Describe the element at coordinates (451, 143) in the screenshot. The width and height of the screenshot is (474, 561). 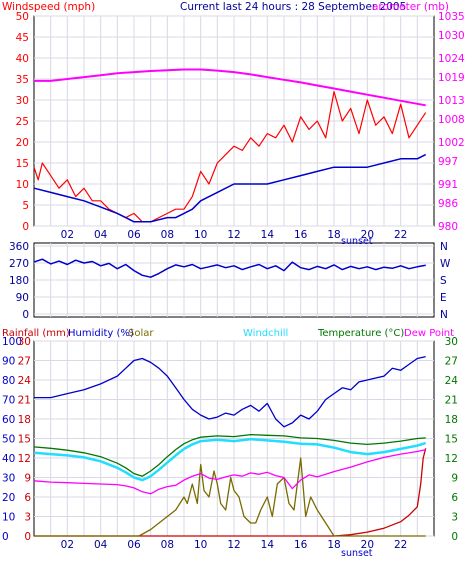
I see `pressure-tick-label: 1002` at that location.